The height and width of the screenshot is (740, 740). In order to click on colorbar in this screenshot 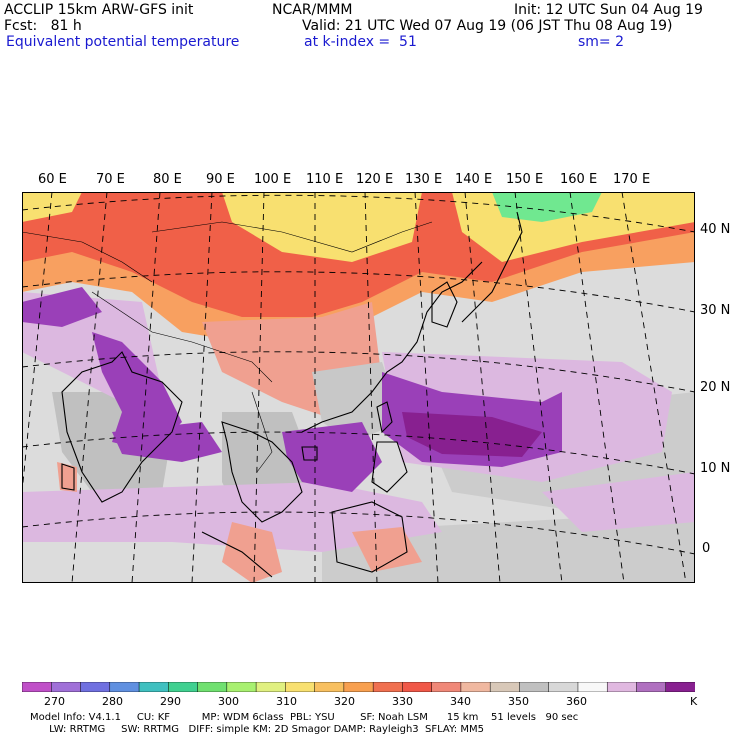, I will do `click(358, 687)`.